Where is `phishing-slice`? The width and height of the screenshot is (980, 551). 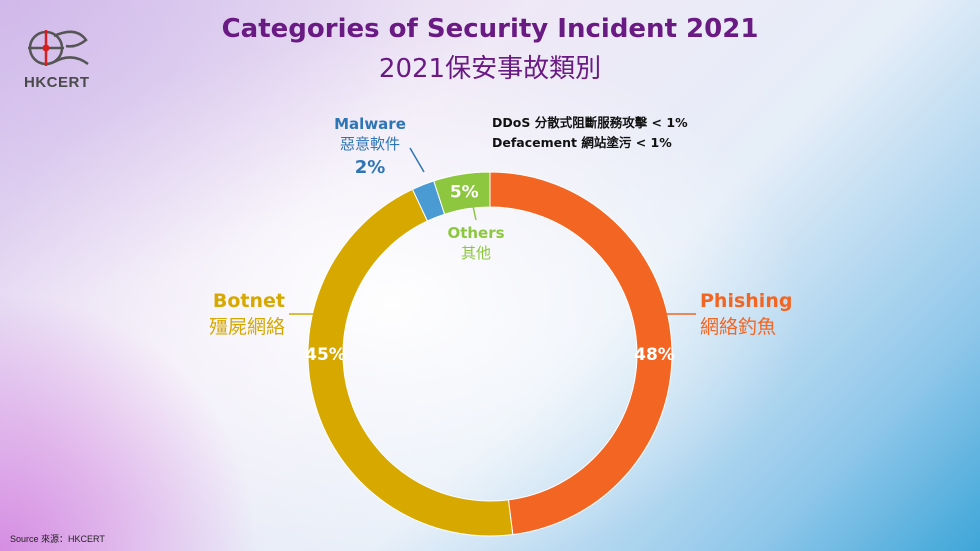 phishing-slice is located at coordinates (581, 353).